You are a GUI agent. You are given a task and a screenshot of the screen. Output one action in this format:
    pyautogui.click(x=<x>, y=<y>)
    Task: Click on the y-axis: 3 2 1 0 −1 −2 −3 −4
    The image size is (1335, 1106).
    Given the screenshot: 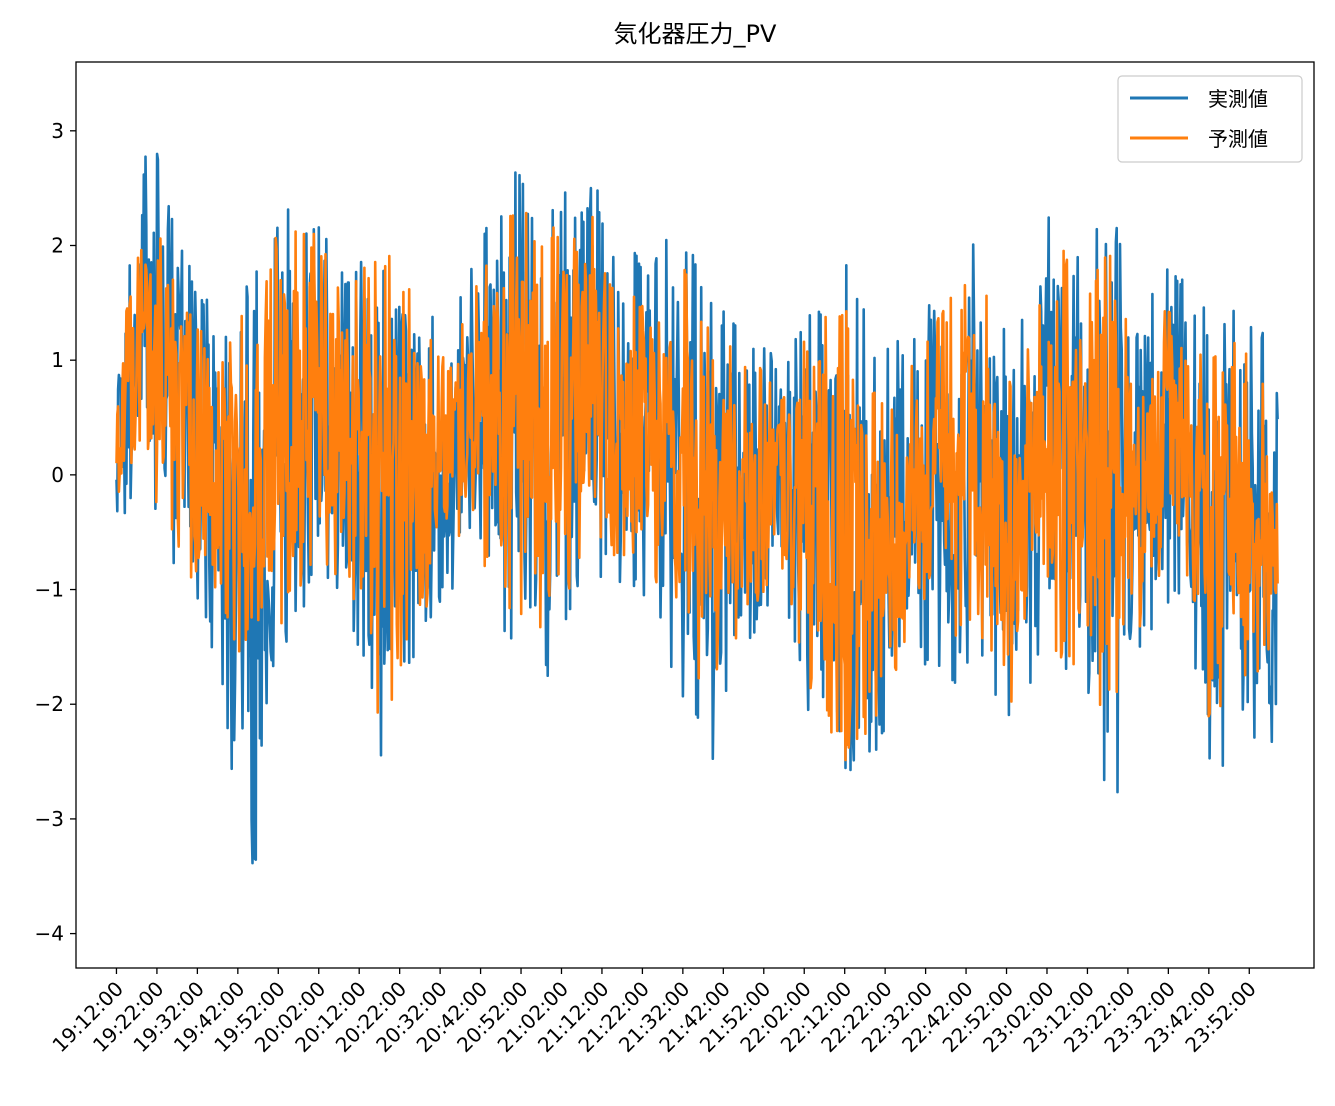 What is the action you would take?
    pyautogui.click(x=55, y=532)
    